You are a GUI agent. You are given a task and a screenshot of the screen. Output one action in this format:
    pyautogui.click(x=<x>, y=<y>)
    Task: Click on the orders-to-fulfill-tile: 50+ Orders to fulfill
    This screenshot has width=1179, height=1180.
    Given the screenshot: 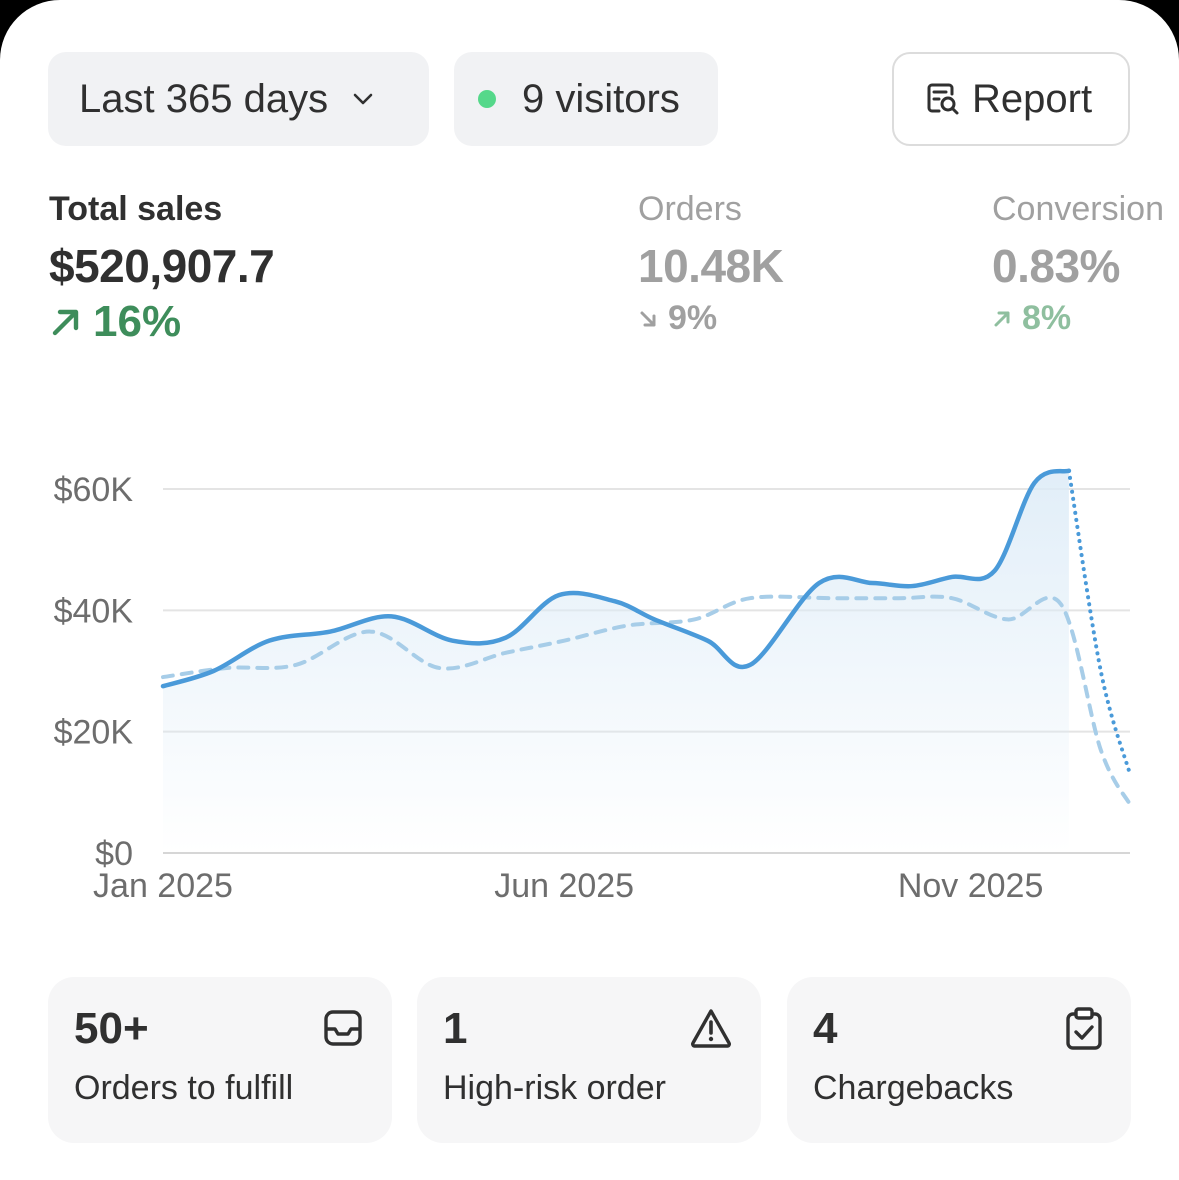 What is the action you would take?
    pyautogui.click(x=220, y=1060)
    